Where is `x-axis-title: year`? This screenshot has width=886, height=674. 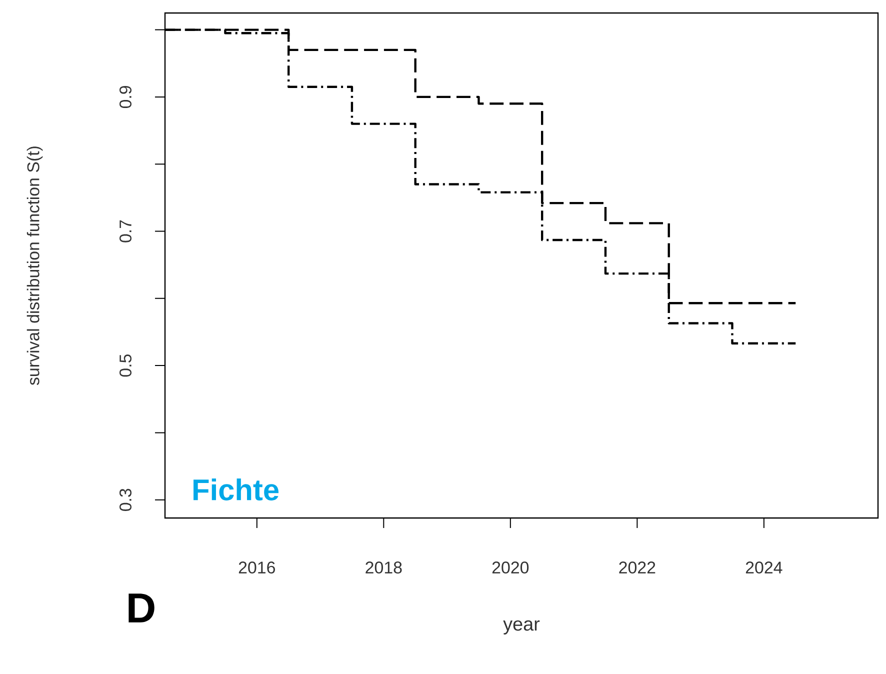
x-axis-title: year is located at coordinates (521, 627).